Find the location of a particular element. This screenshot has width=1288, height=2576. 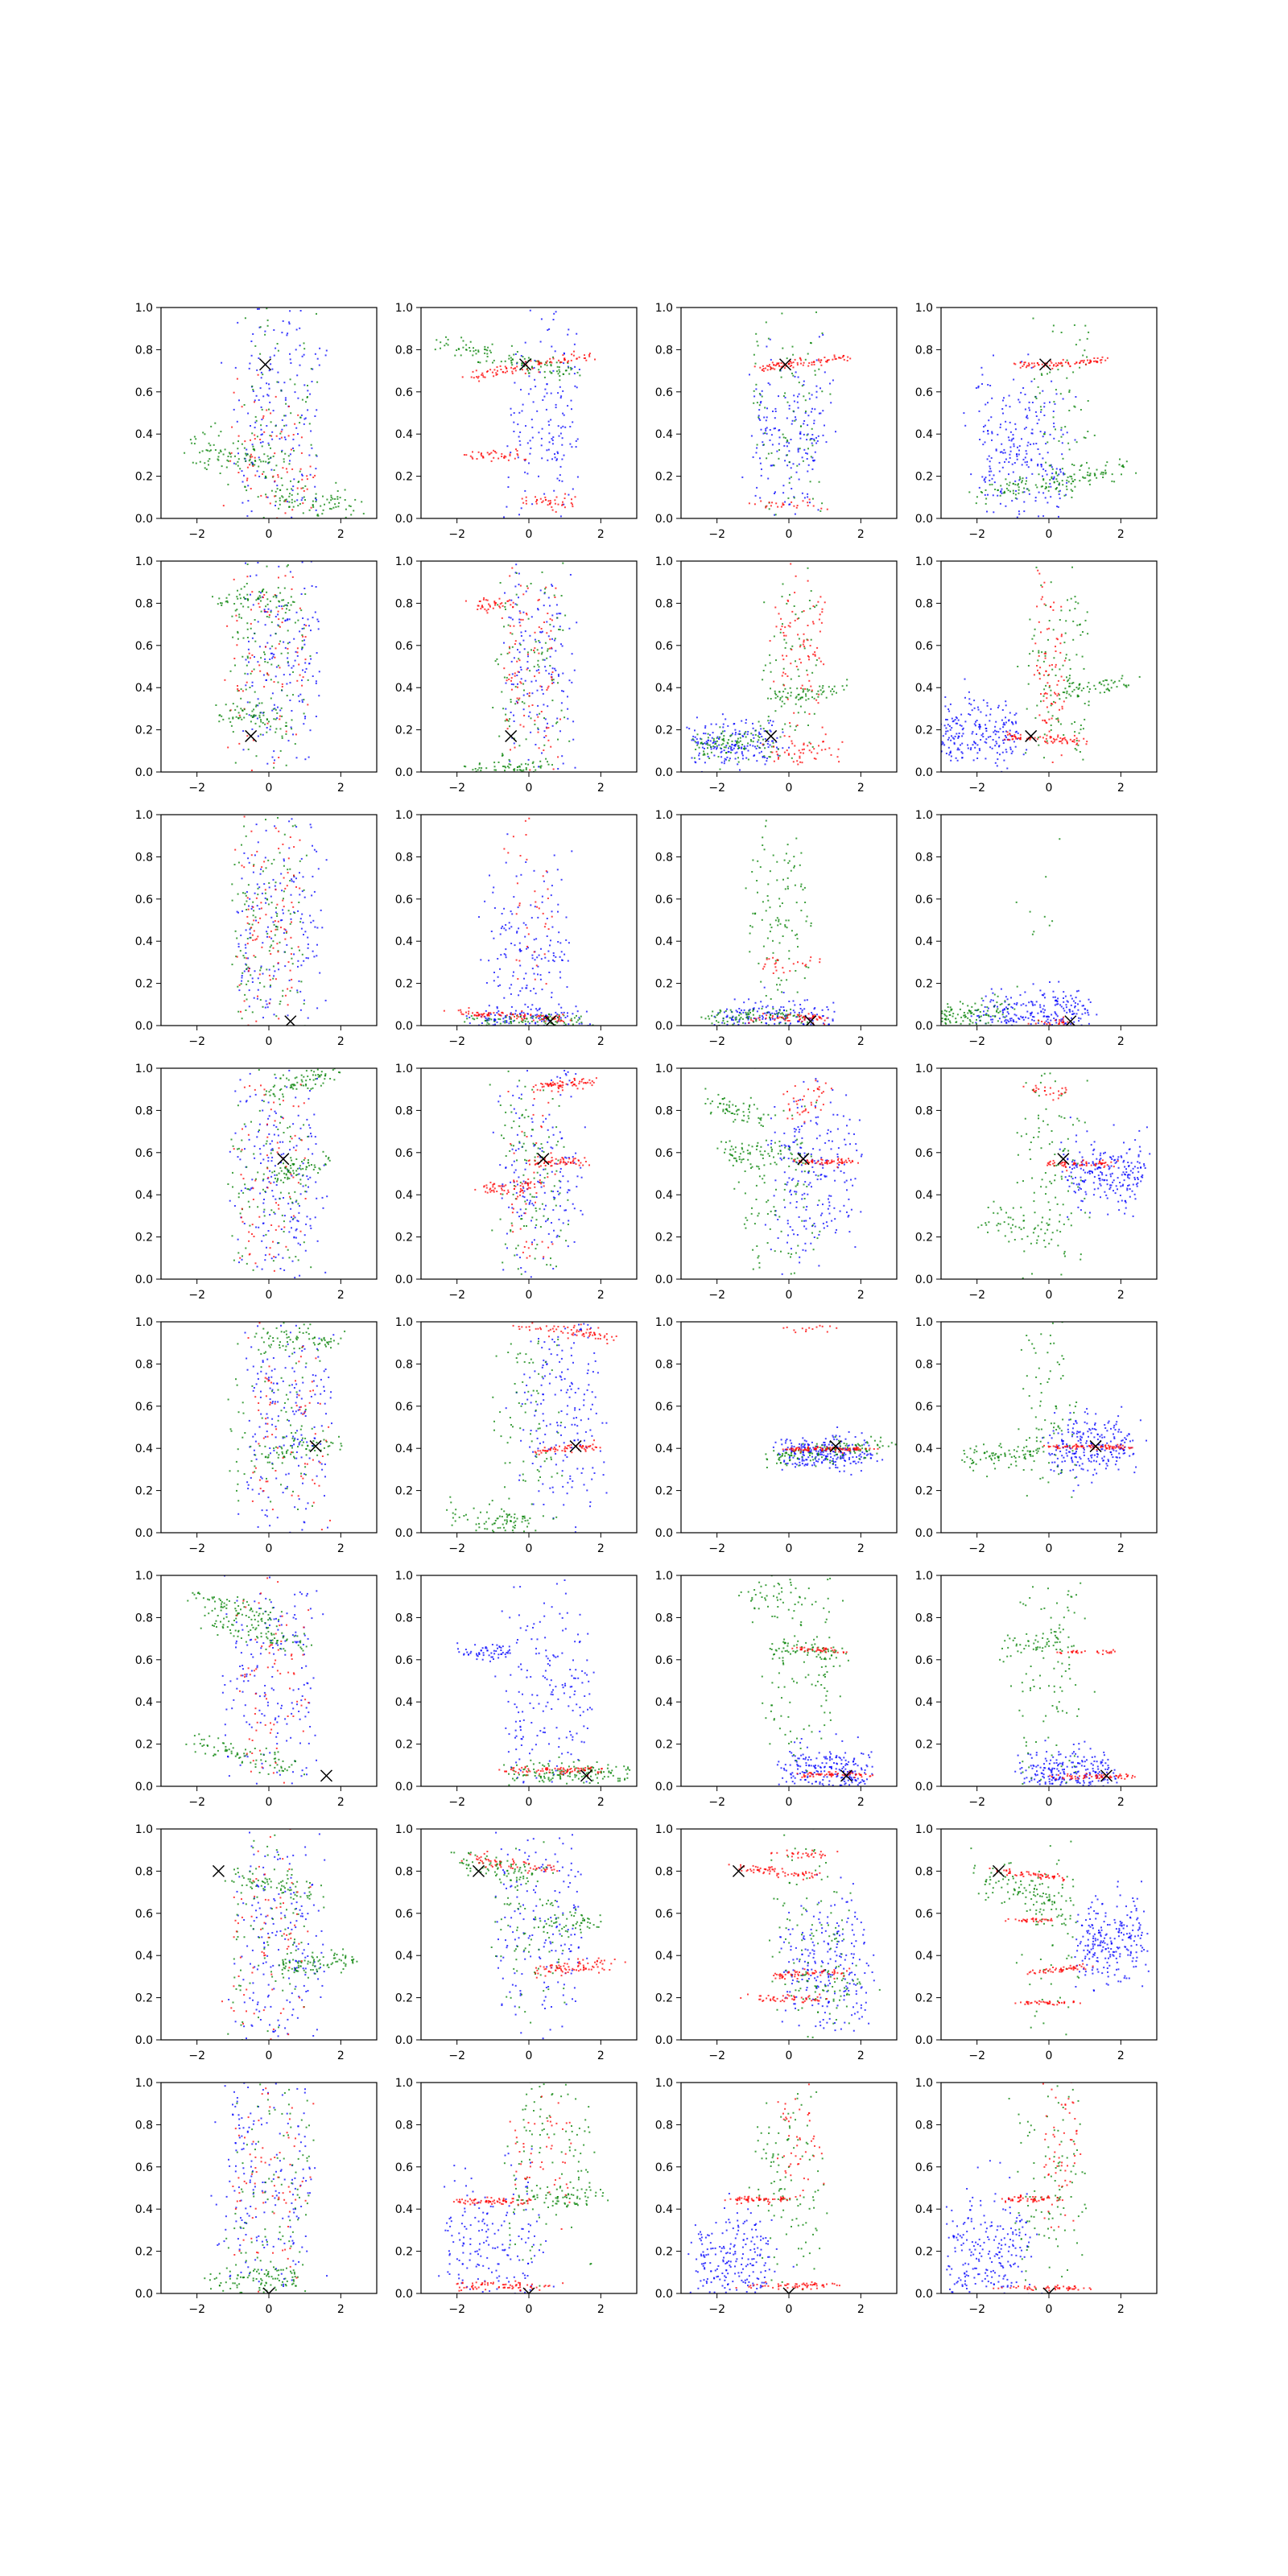

series-red-cluster is located at coordinates (1045, 738).